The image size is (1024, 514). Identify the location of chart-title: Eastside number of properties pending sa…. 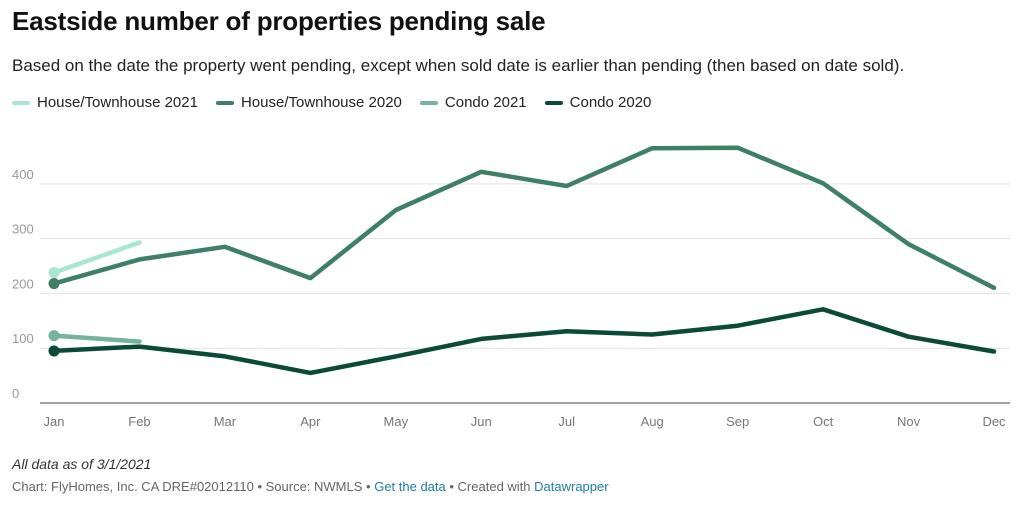
(279, 21).